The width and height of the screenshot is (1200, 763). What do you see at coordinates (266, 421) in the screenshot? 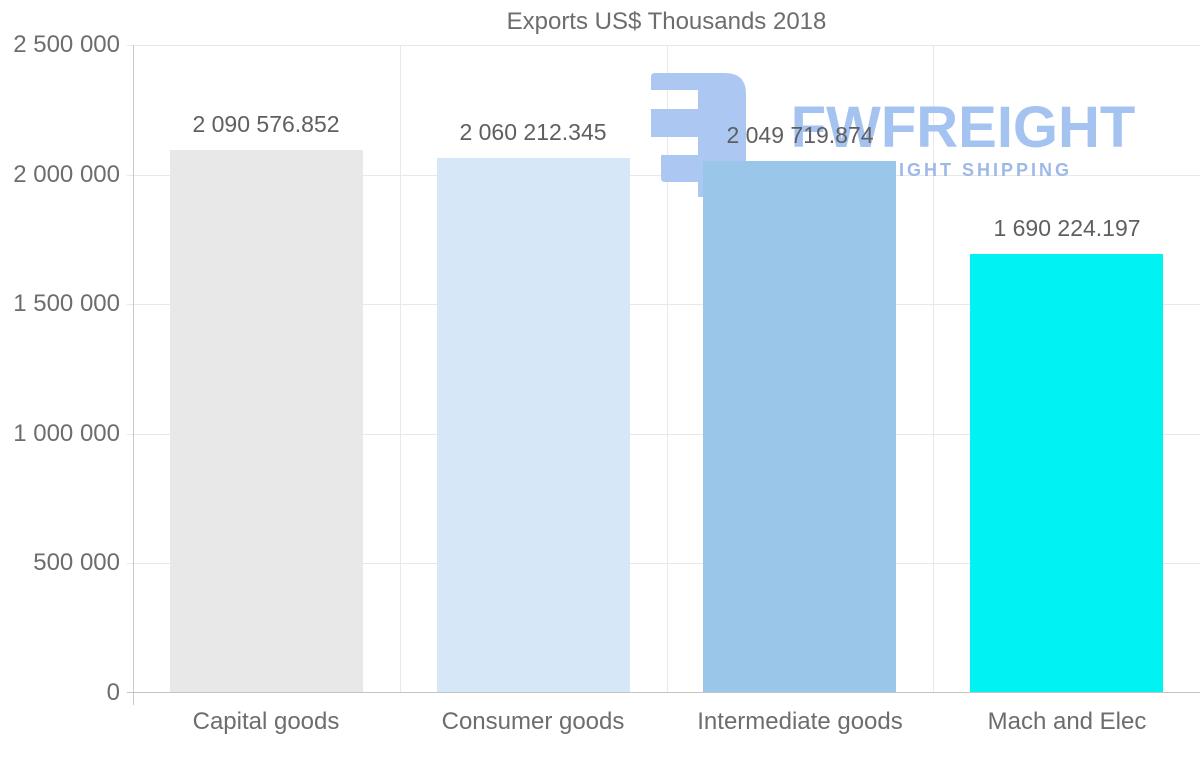
I see `bar-capital-goods` at bounding box center [266, 421].